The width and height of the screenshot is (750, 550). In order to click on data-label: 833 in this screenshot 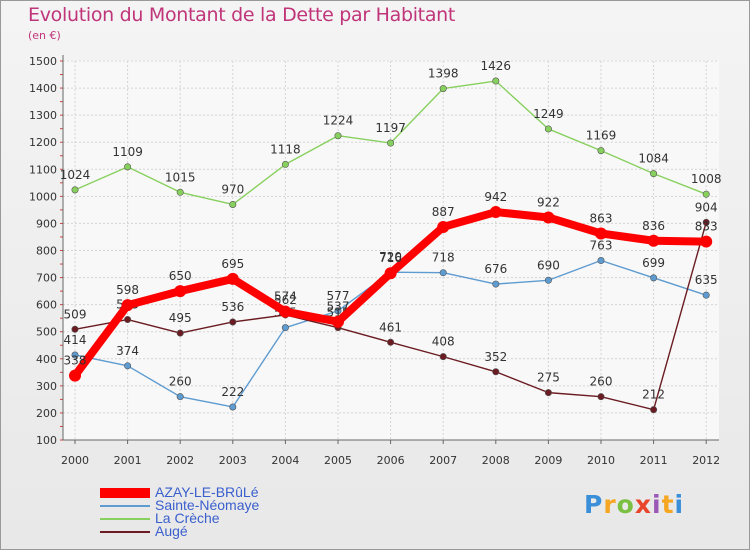, I will do `click(706, 227)`.